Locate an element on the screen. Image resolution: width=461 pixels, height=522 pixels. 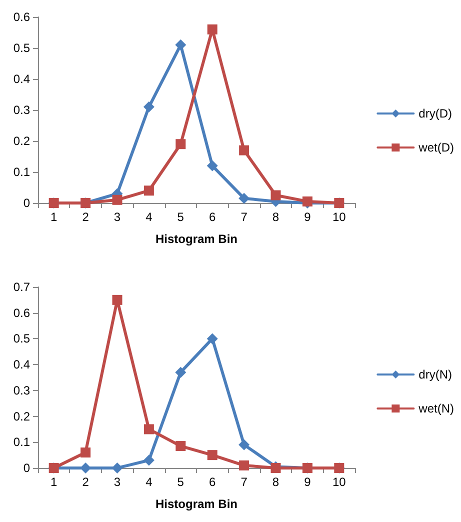
y-tick-label: 0.7 is located at coordinates (21, 287).